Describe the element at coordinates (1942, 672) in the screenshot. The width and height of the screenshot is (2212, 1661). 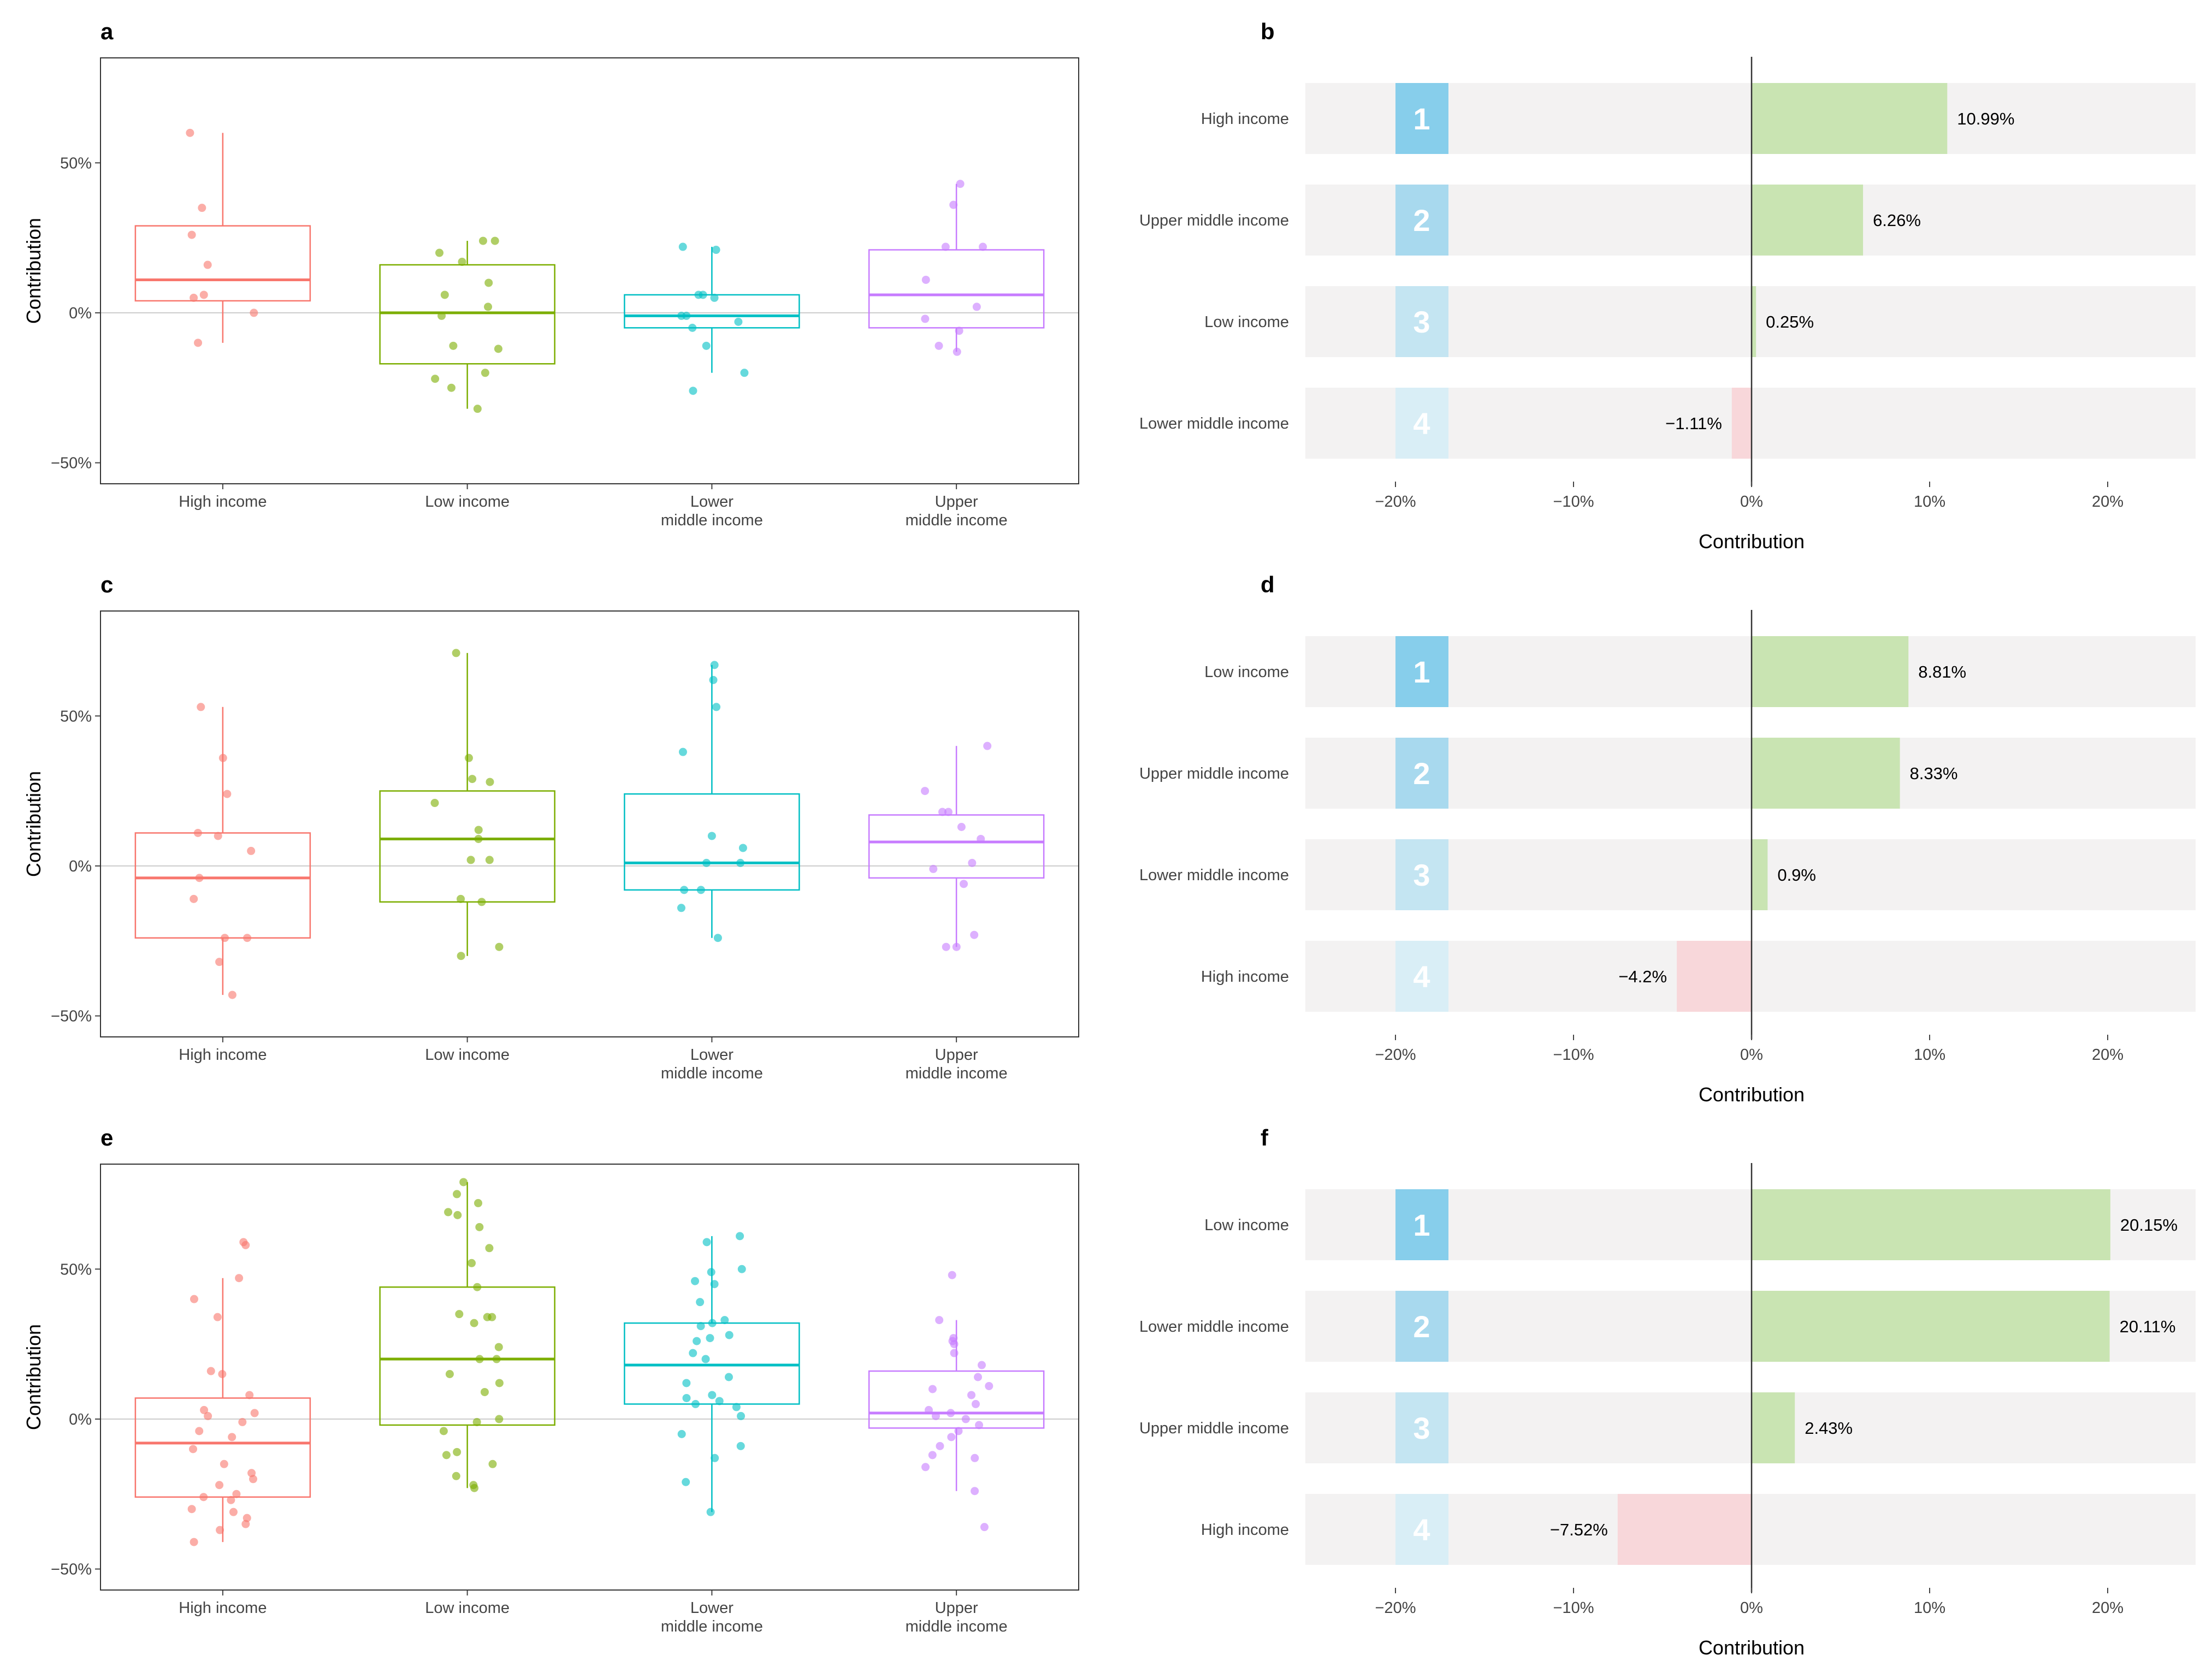
I see `value-label: 8.81%` at that location.